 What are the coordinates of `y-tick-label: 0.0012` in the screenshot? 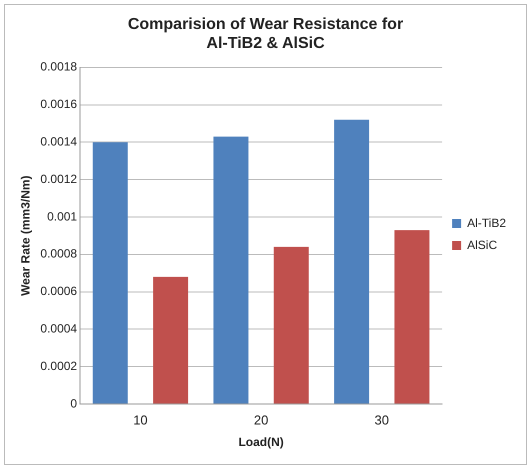 It's located at (59, 179).